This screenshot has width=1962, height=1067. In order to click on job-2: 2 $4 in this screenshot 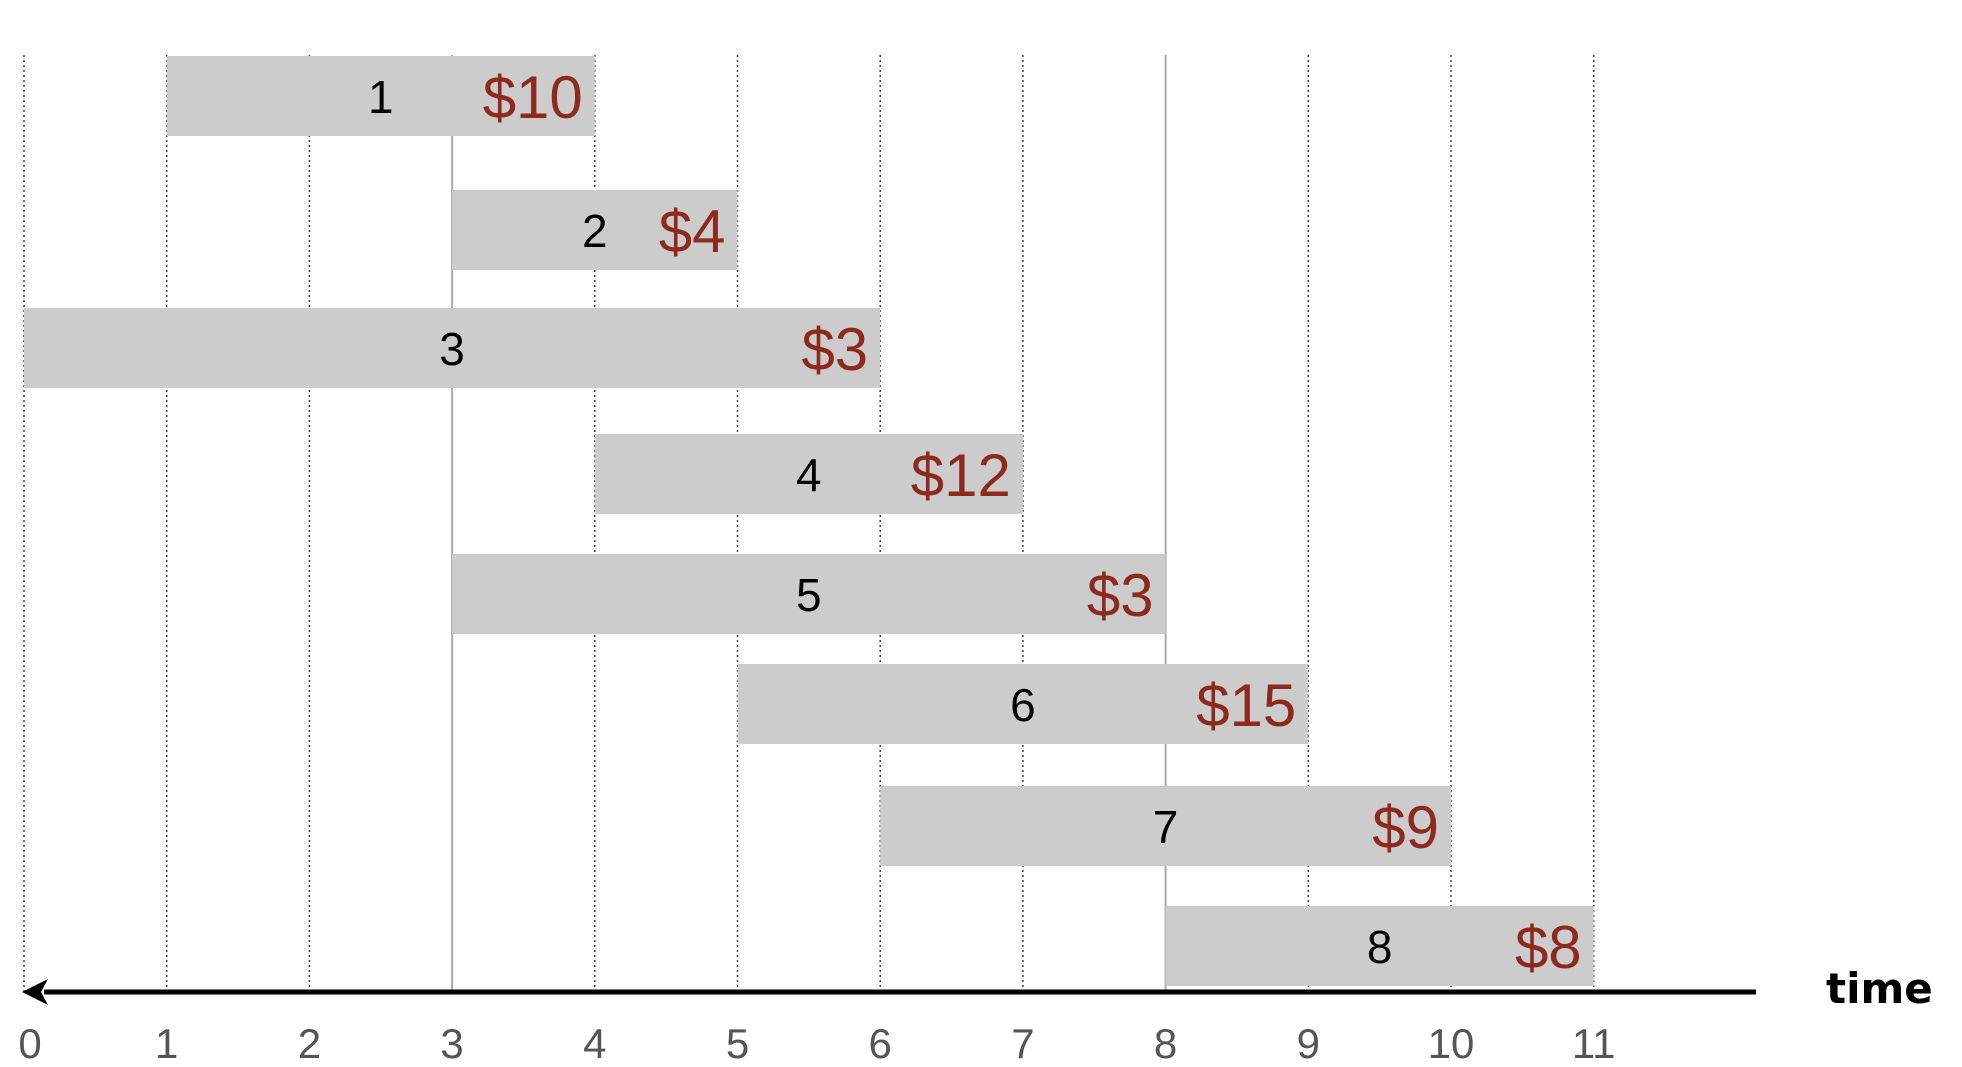, I will do `click(595, 230)`.